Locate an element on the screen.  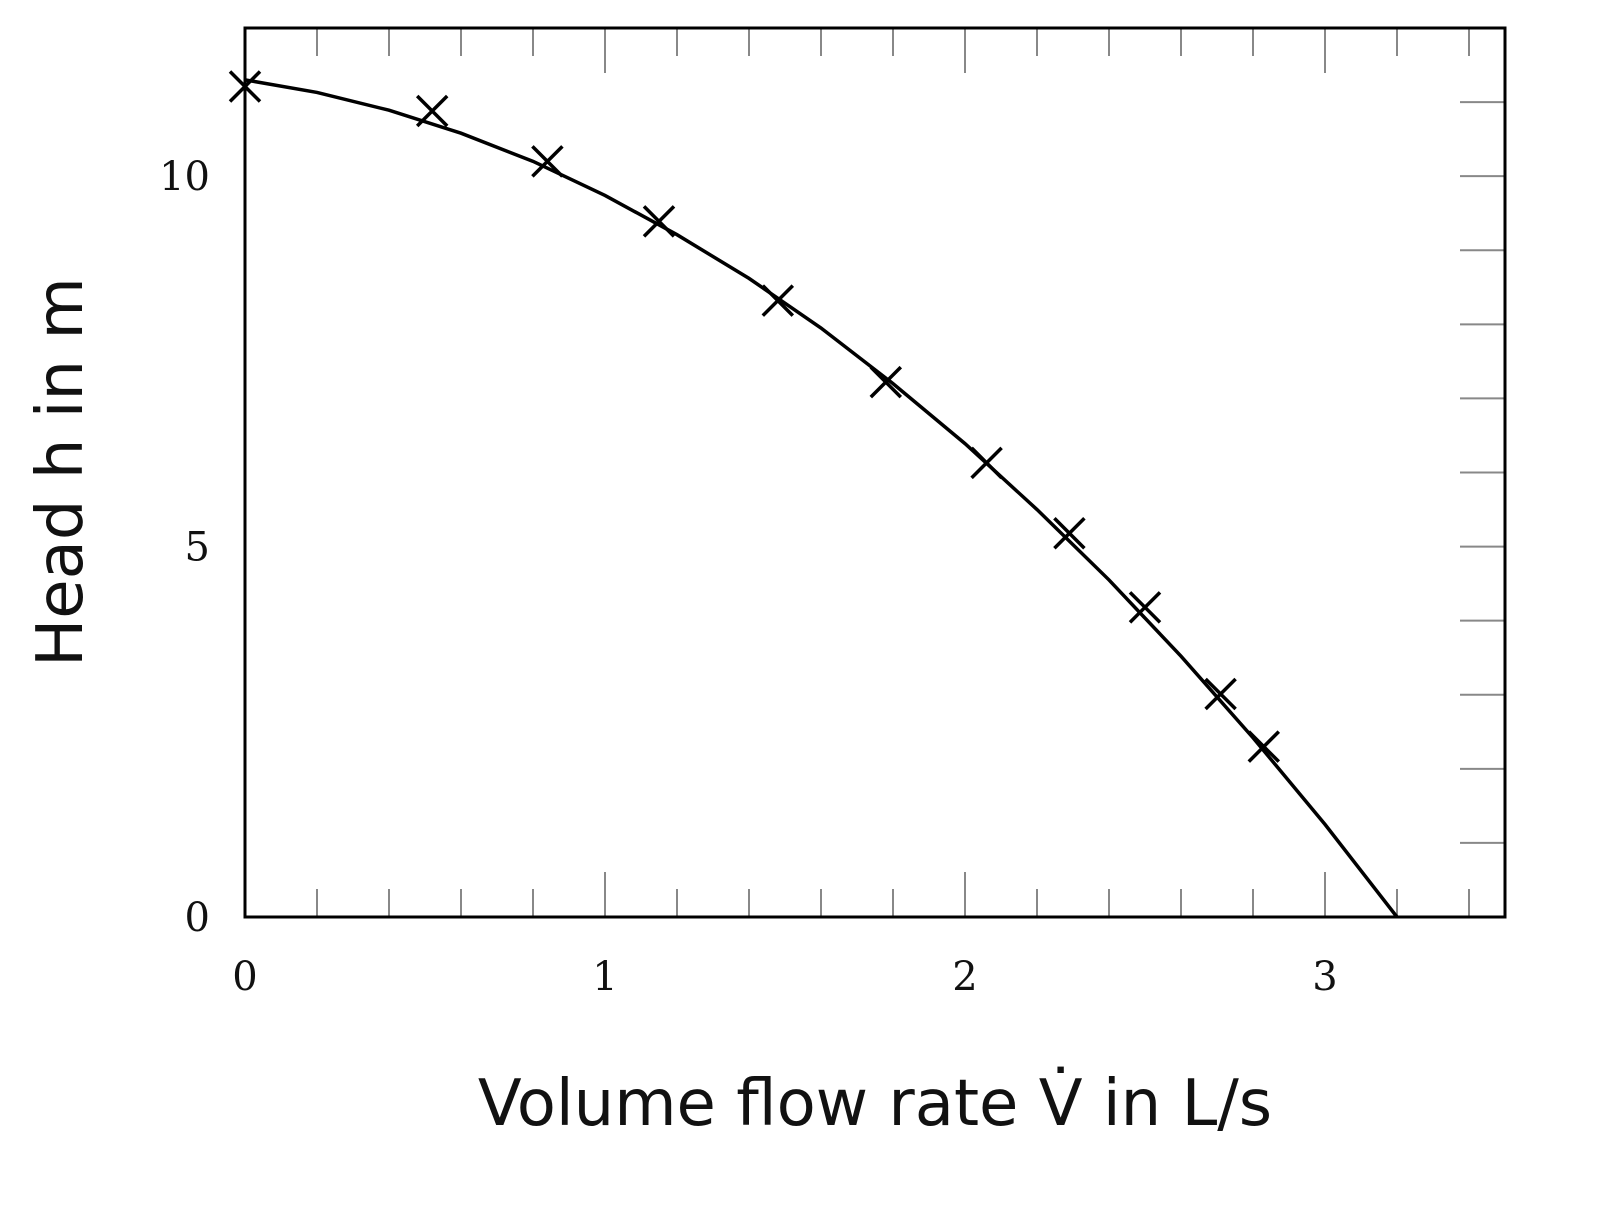
y-tick-label: 5 is located at coordinates (197, 548).